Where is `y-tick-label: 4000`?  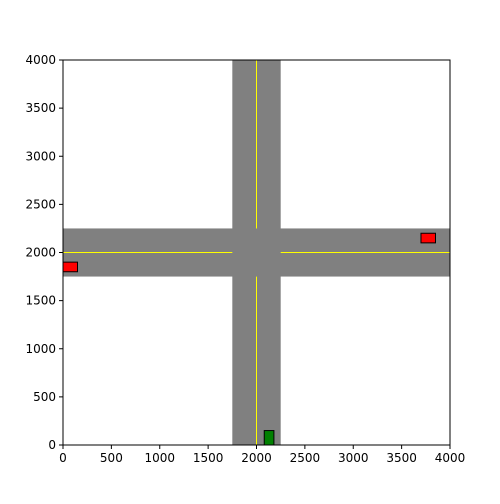 y-tick-label: 4000 is located at coordinates (40, 60).